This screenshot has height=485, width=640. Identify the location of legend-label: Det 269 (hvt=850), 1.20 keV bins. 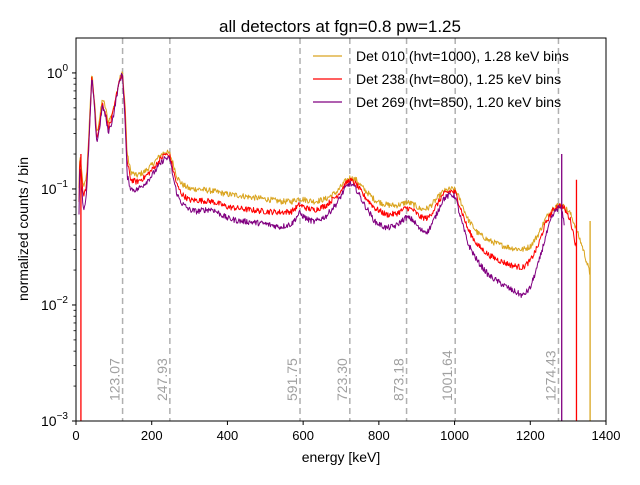
(458, 102).